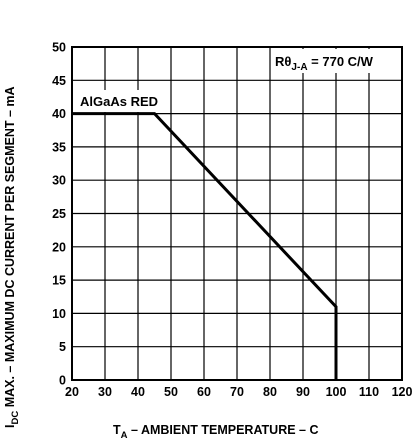 This screenshot has height=445, width=416. I want to click on x-tick-label-100: 100, so click(336, 392).